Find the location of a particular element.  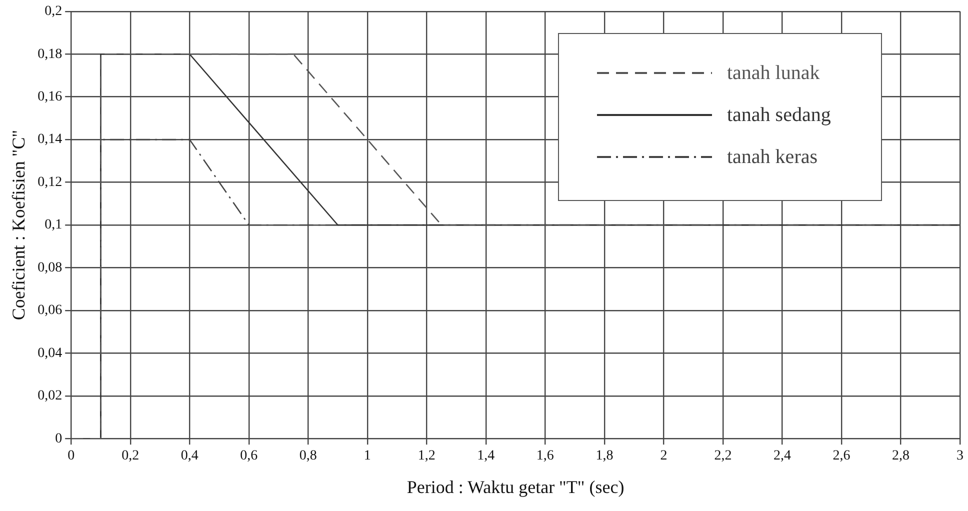

x-tick-label: 1,8 is located at coordinates (605, 456).